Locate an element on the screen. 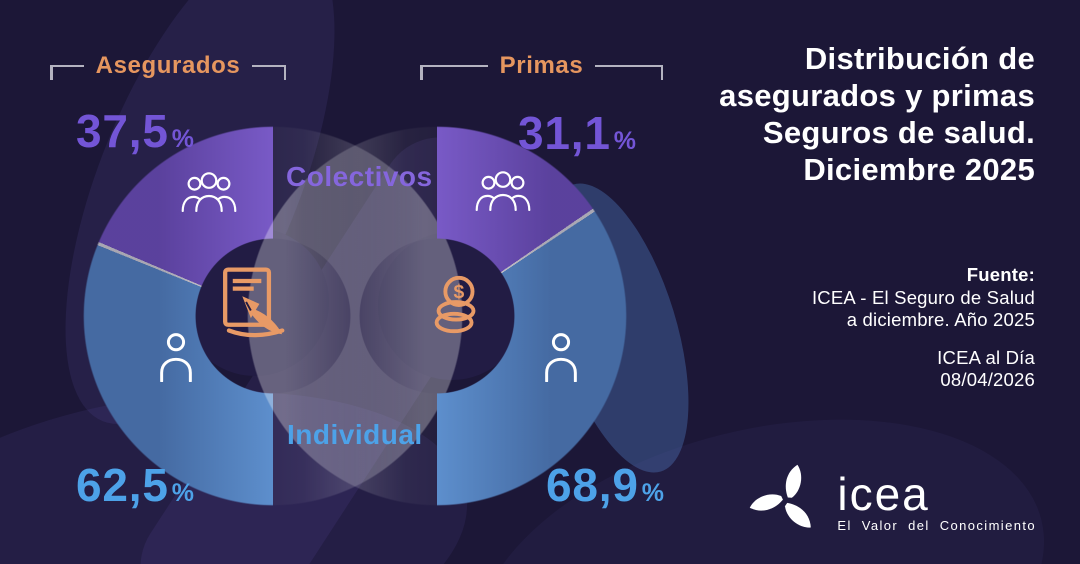 This screenshot has width=1080, height=564. contract-icon is located at coordinates (248, 303).